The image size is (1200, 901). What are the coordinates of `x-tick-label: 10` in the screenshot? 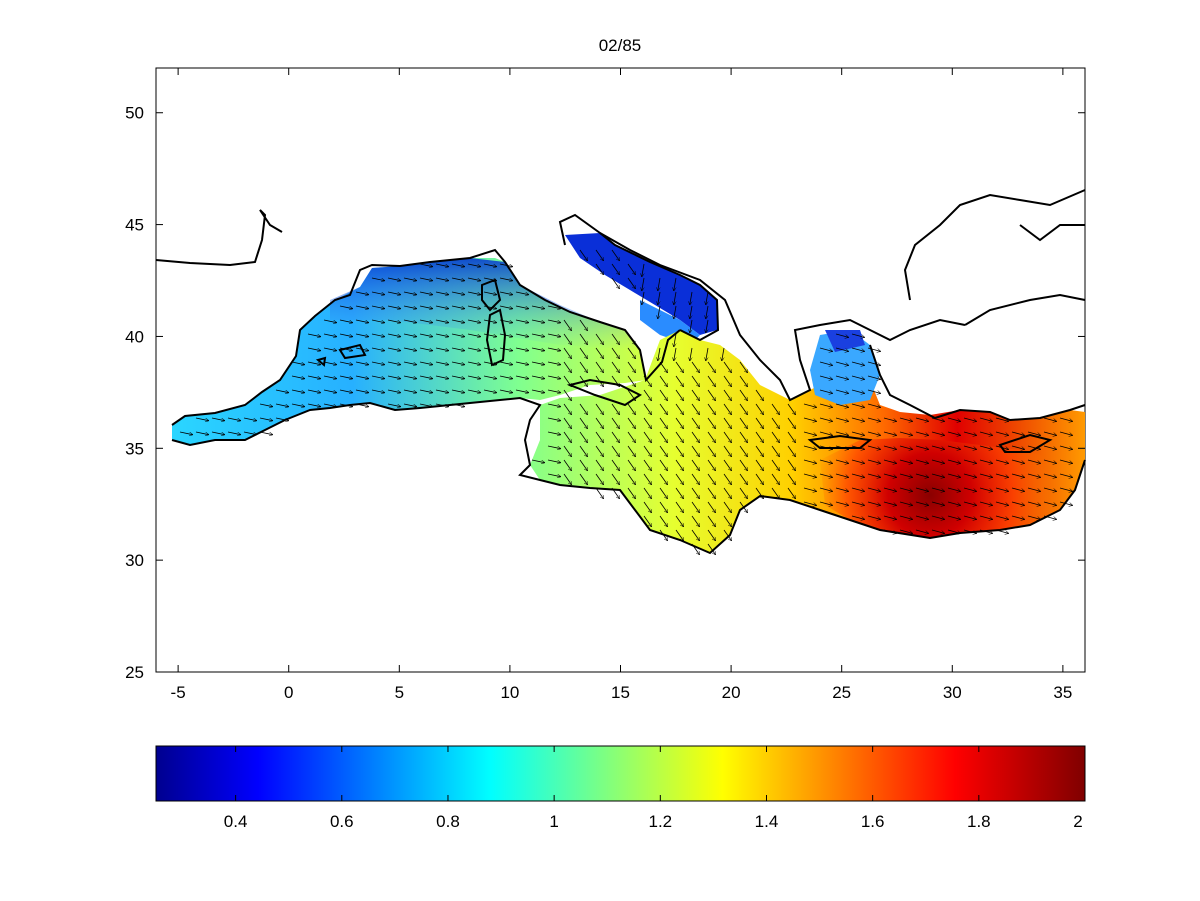 It's located at (509, 692).